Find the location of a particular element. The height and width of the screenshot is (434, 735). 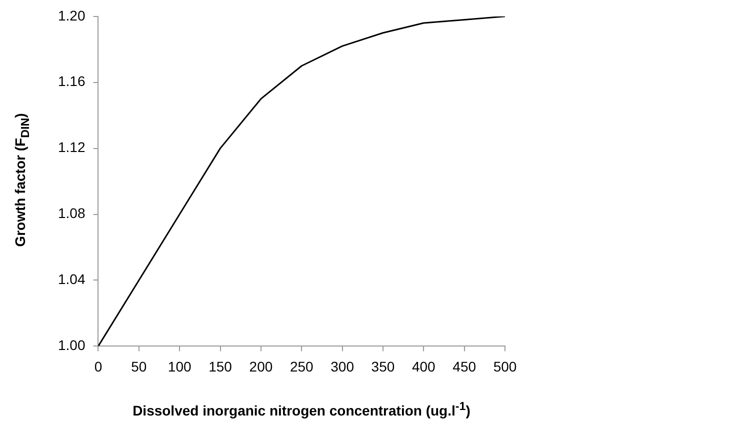

x-tick-label: 350 is located at coordinates (383, 366).